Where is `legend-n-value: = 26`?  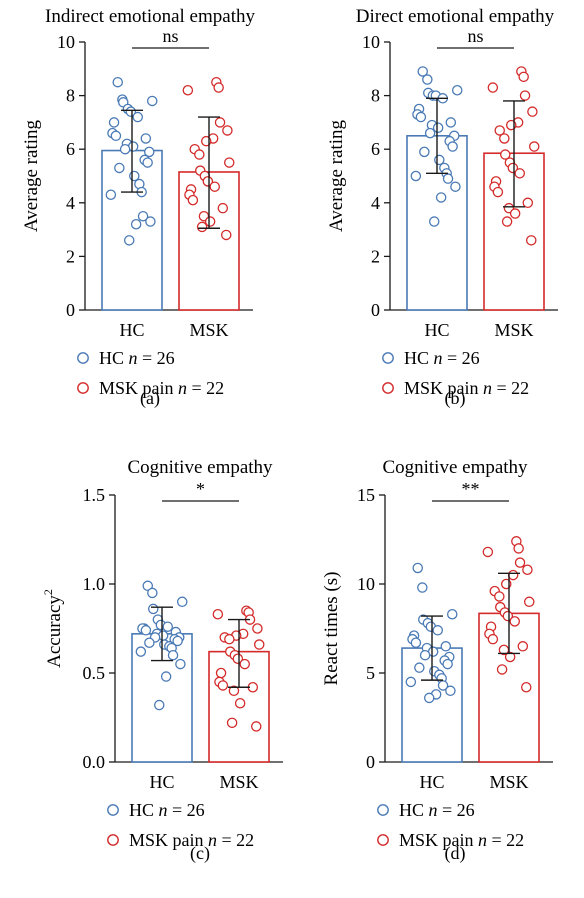 legend-n-value: = 26 is located at coordinates (456, 810).